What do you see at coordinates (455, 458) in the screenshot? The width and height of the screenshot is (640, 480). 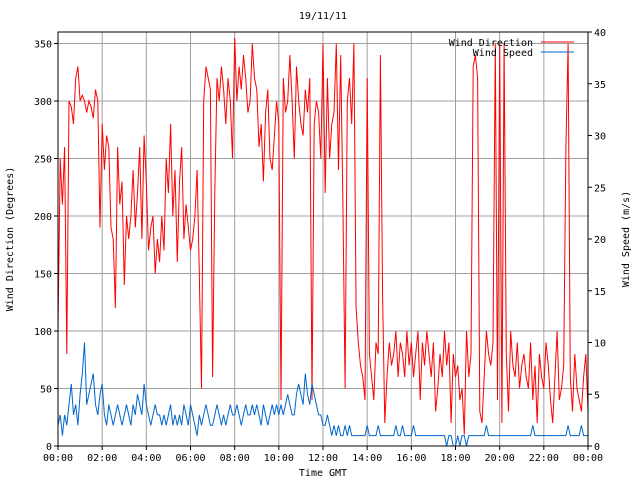 I see `x-tick-label: 18:00` at bounding box center [455, 458].